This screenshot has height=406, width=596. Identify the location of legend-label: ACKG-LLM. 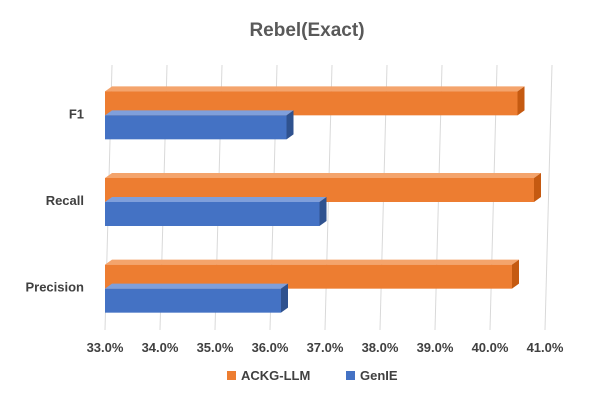
(275, 375).